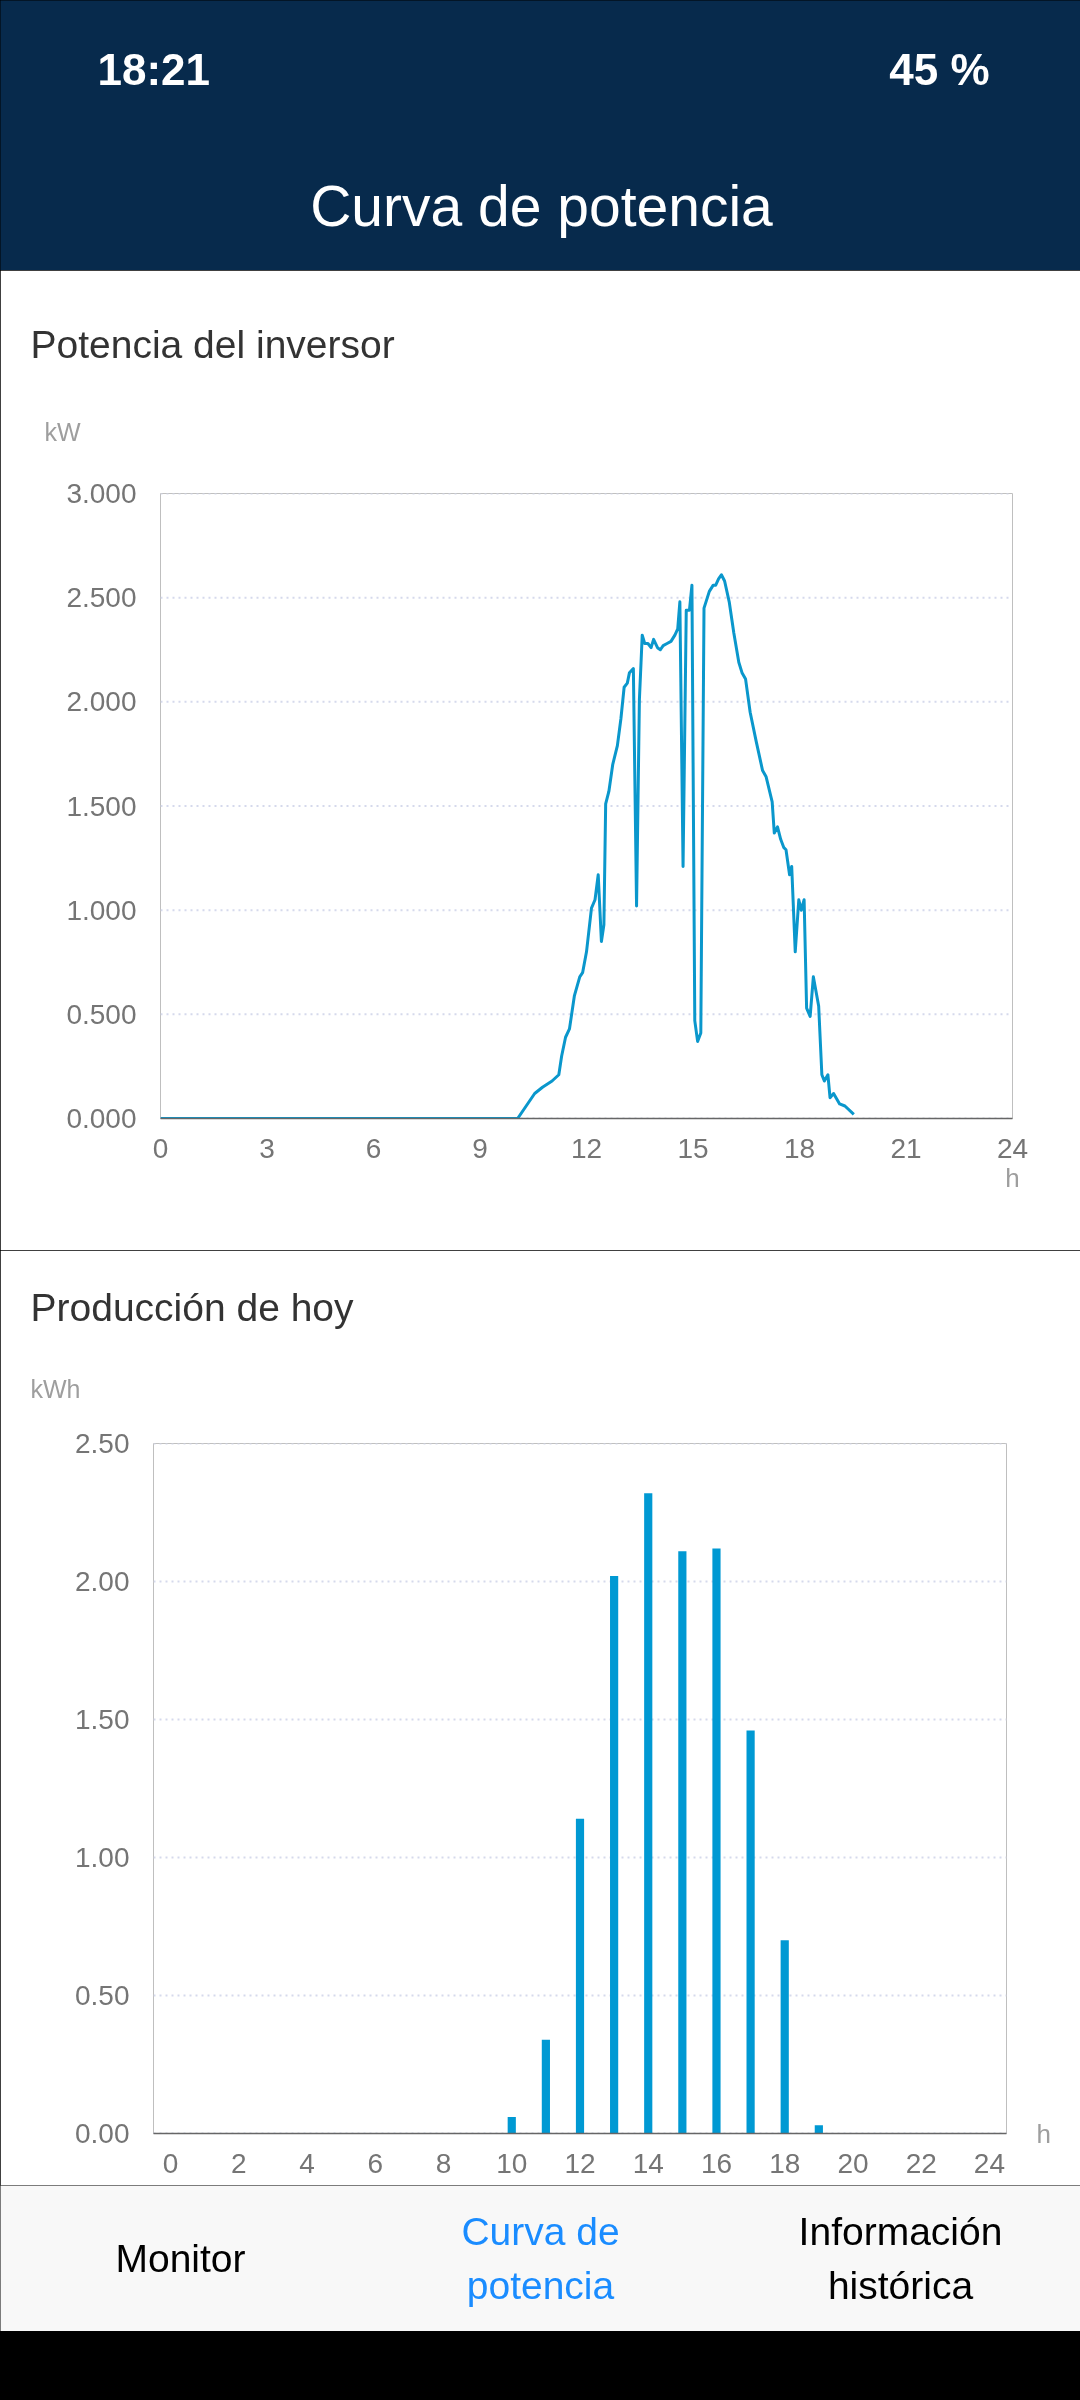  What do you see at coordinates (906, 1148) in the screenshot?
I see `x-tick-label: 21` at bounding box center [906, 1148].